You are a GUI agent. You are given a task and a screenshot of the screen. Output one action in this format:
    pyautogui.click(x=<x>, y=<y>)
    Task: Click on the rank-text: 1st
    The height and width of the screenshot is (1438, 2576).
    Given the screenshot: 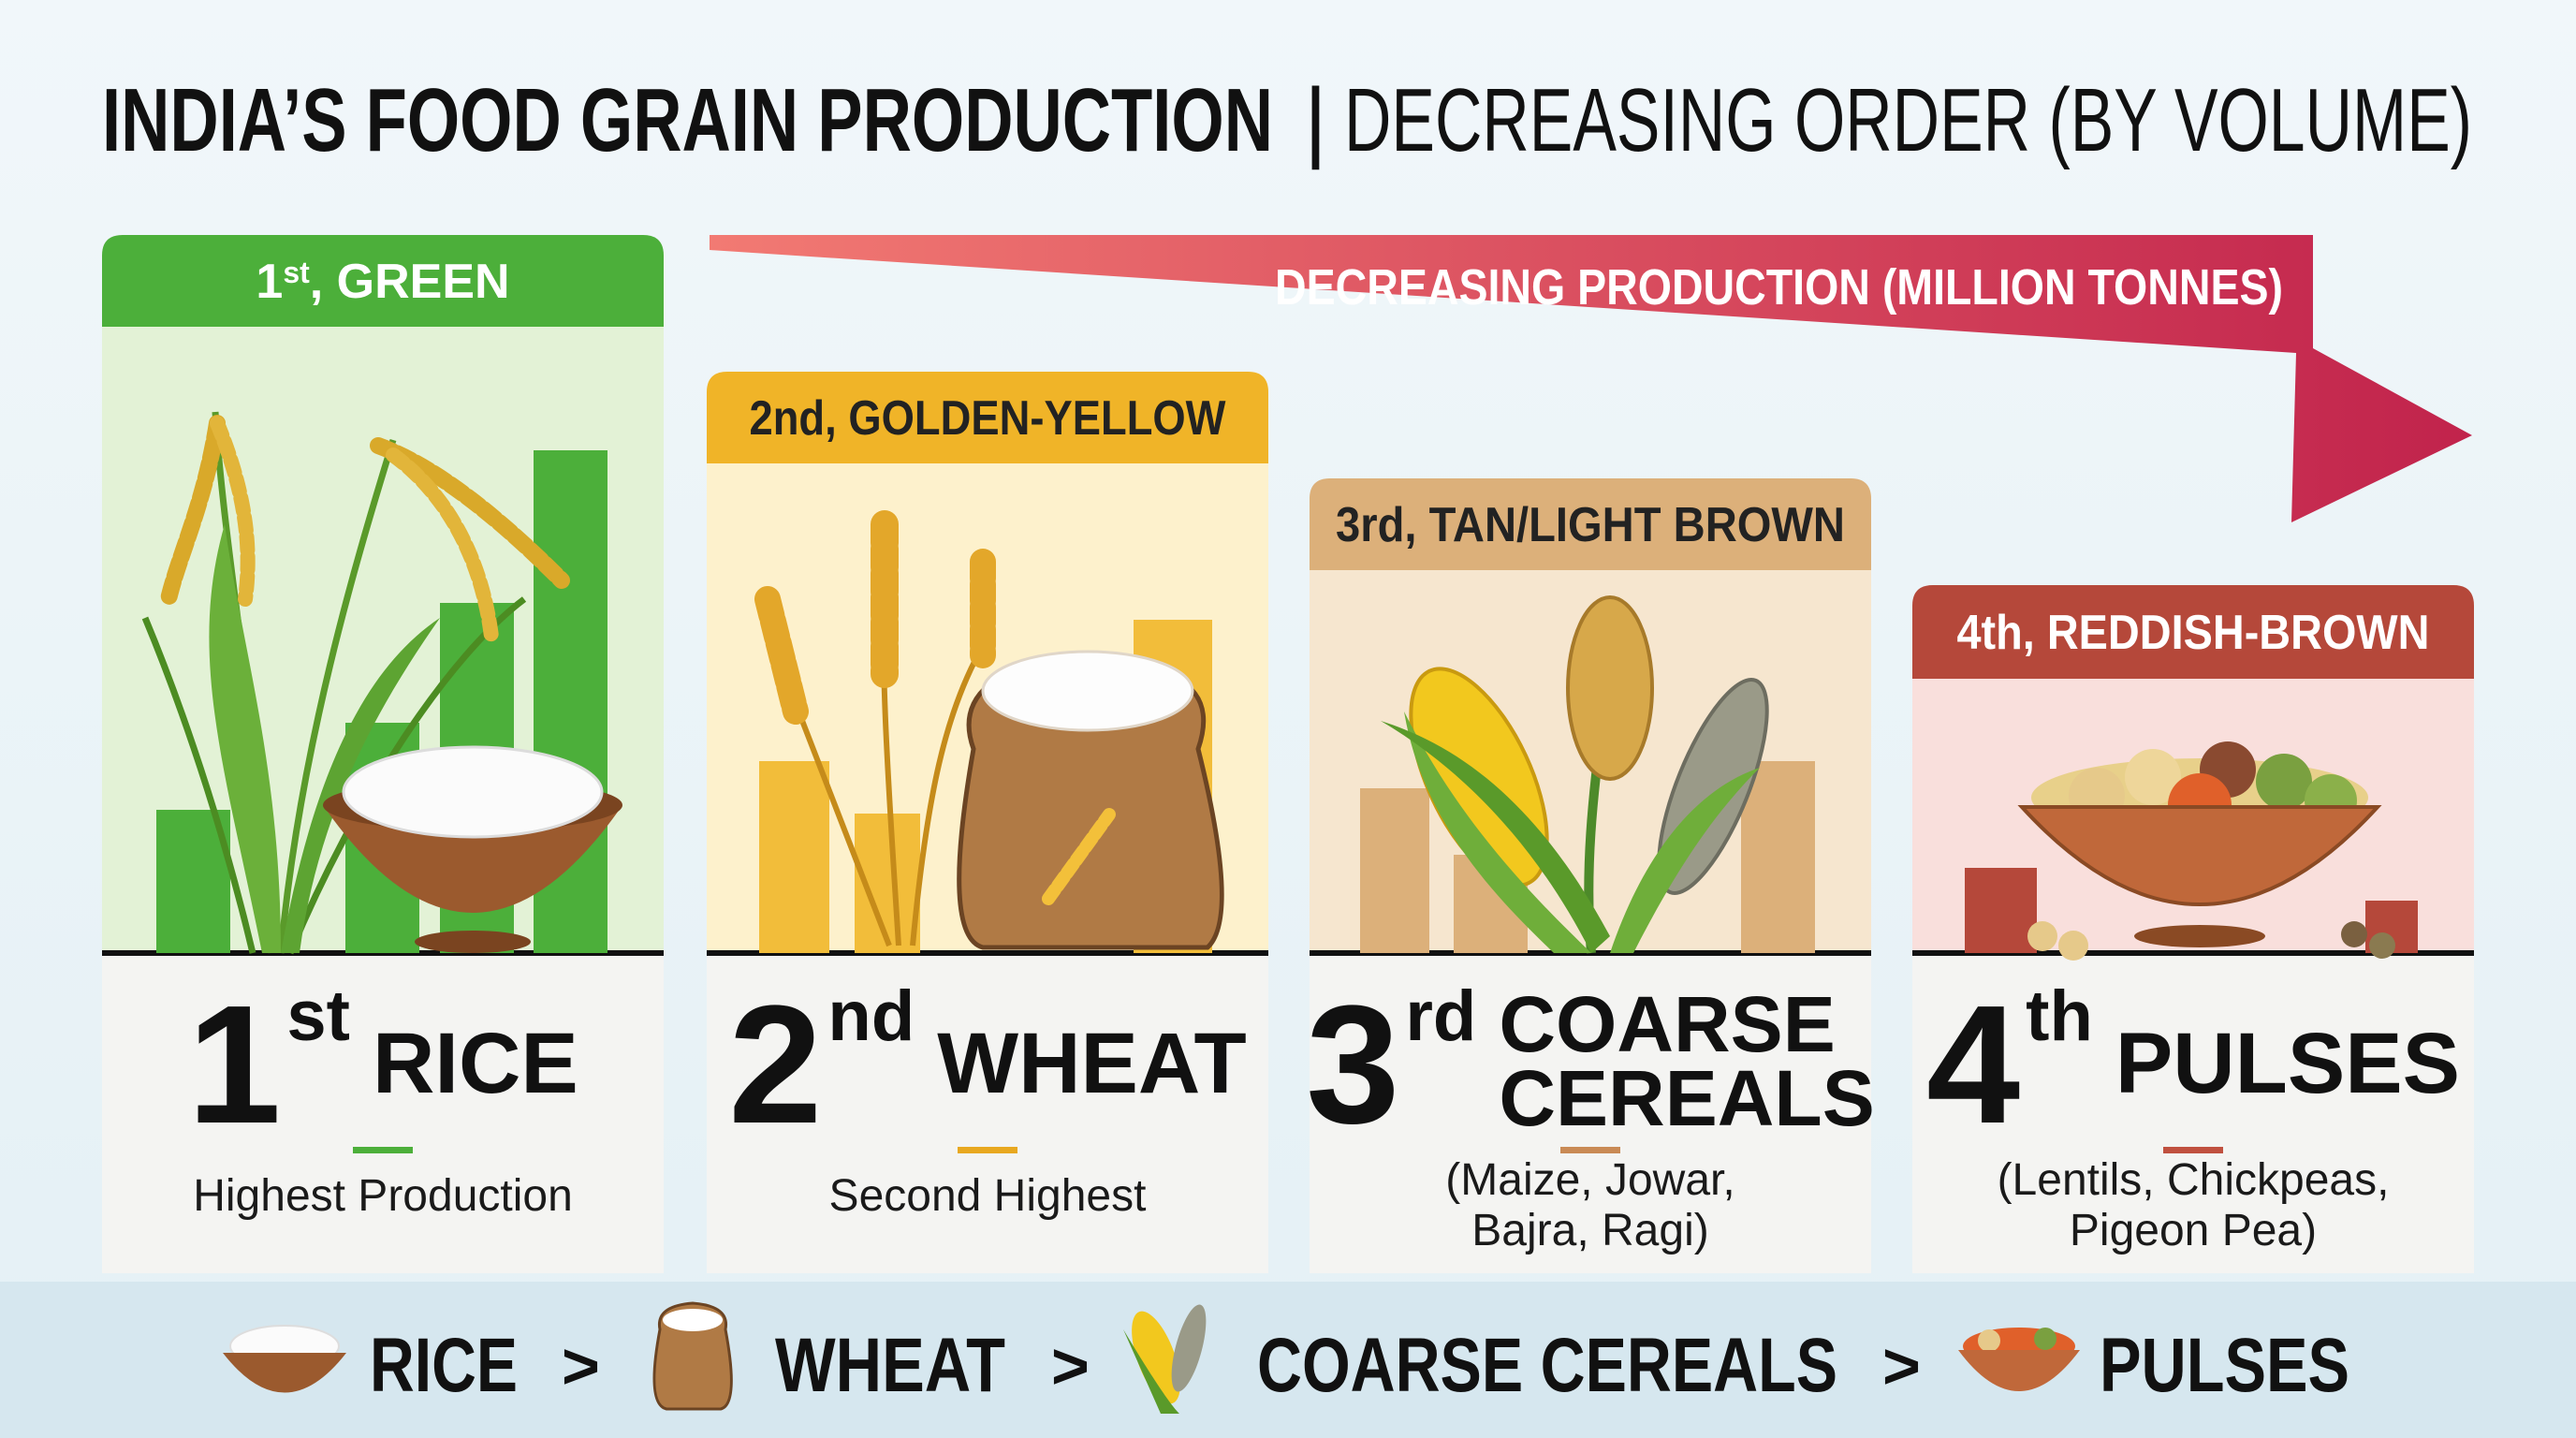 What is the action you would take?
    pyautogui.click(x=268, y=1065)
    